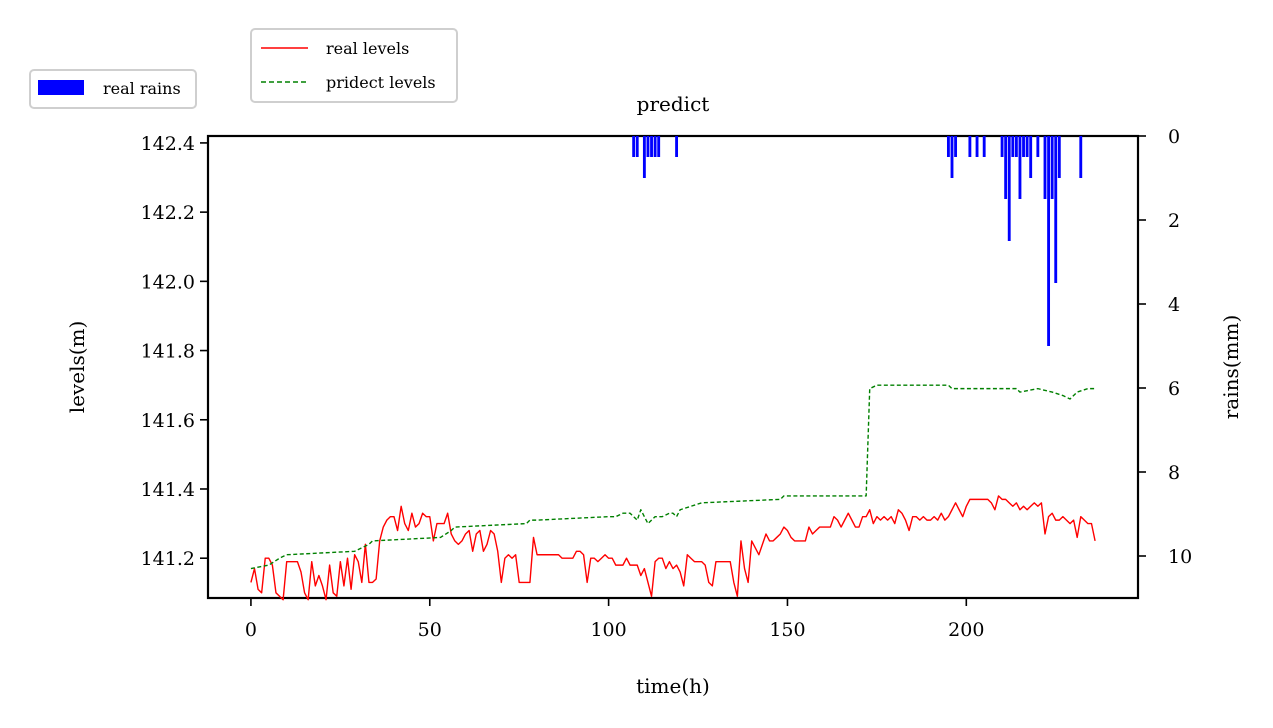 The height and width of the screenshot is (728, 1273). I want to click on y2-tick-label: 10, so click(1180, 557).